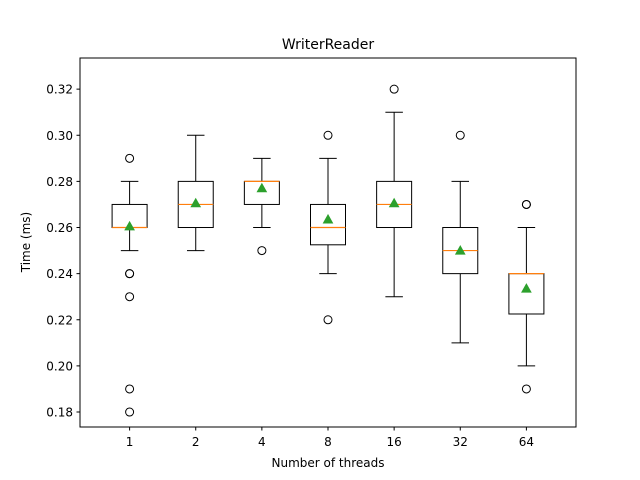 The height and width of the screenshot is (480, 640). Describe the element at coordinates (26, 243) in the screenshot. I see `y-axis-label: Time (ms)` at that location.